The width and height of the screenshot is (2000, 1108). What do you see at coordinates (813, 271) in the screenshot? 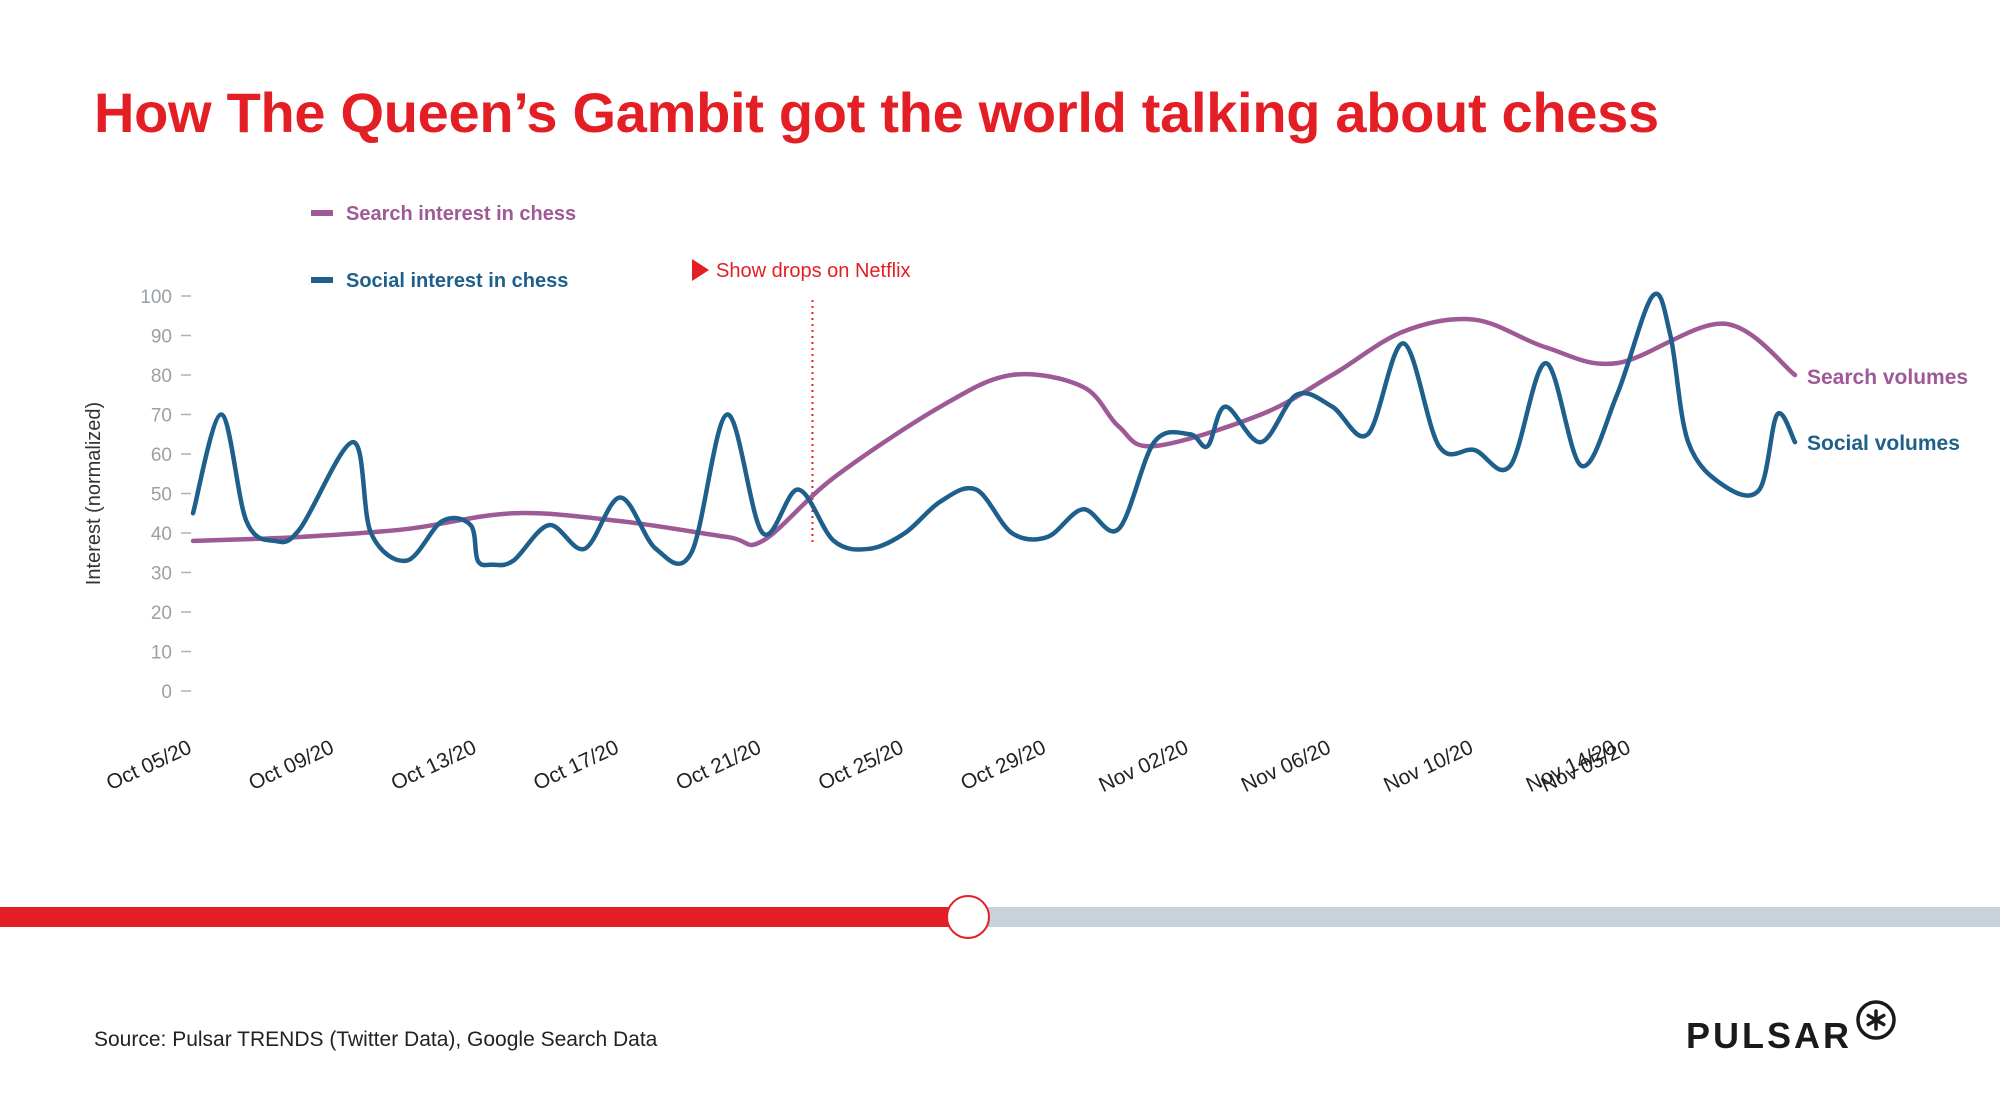
I see `annotation-label: Show drops on Netflix` at bounding box center [813, 271].